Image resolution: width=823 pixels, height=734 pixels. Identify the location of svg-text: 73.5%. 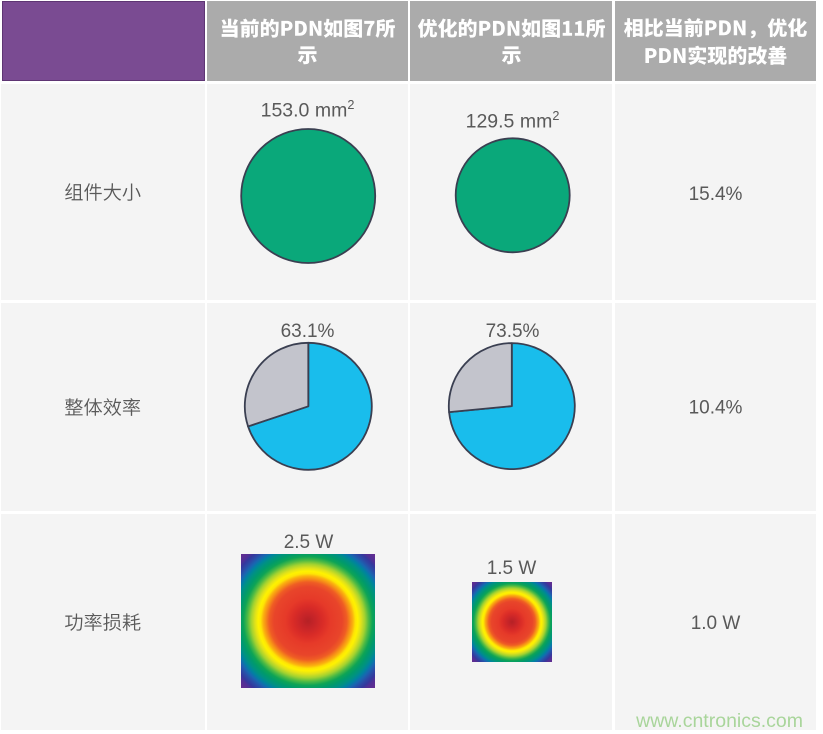
(513, 331).